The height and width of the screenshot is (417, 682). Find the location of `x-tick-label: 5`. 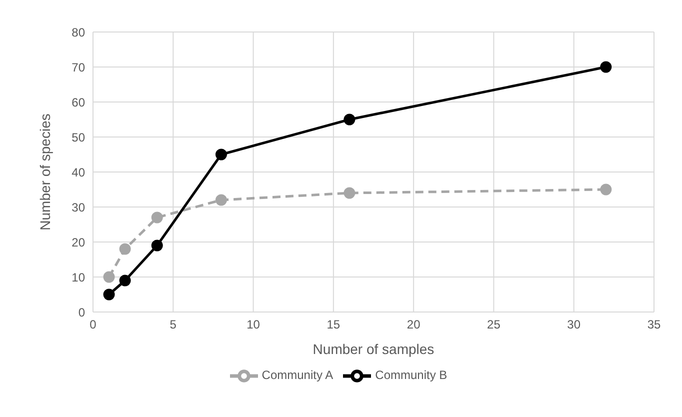

x-tick-label: 5 is located at coordinates (173, 325).